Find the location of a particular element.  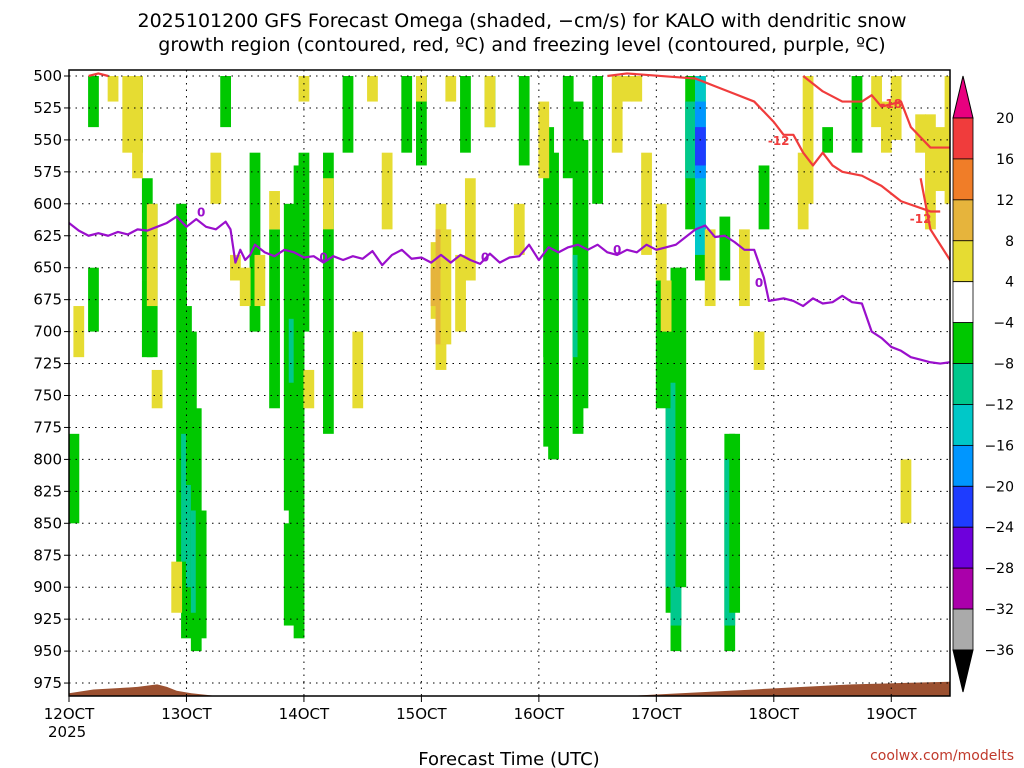

colorbar-label: 8 is located at coordinates (1009, 242).